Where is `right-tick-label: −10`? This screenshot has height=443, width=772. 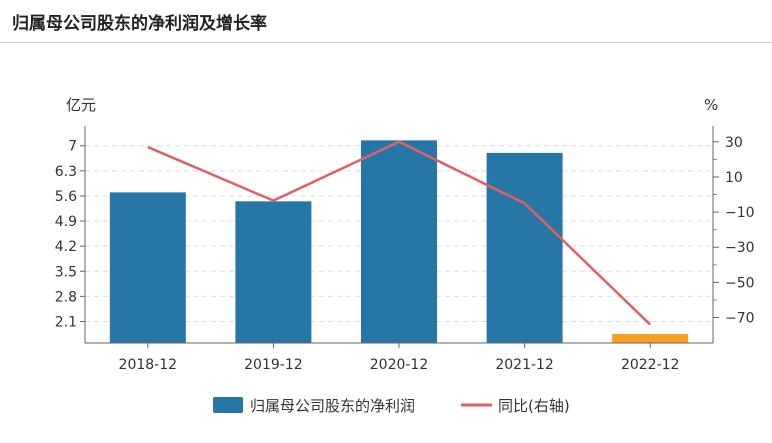 right-tick-label: −10 is located at coordinates (740, 213).